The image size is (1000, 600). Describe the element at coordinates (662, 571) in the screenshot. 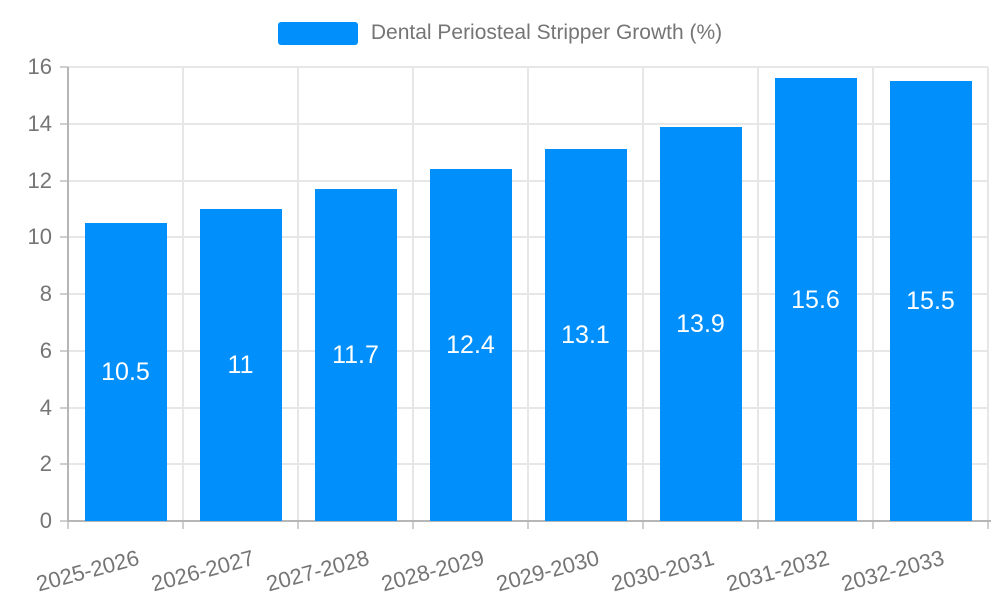

I see `x-axis-label: 2030-2031` at that location.